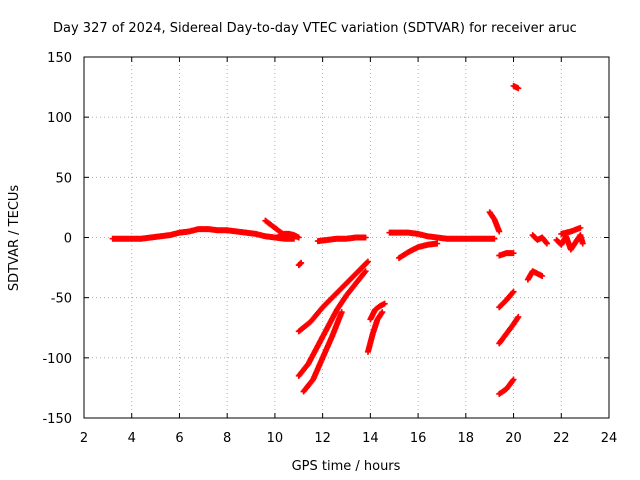 Image resolution: width=640 pixels, height=480 pixels. What do you see at coordinates (509, 330) in the screenshot?
I see `series-rise-19-20-a` at bounding box center [509, 330].